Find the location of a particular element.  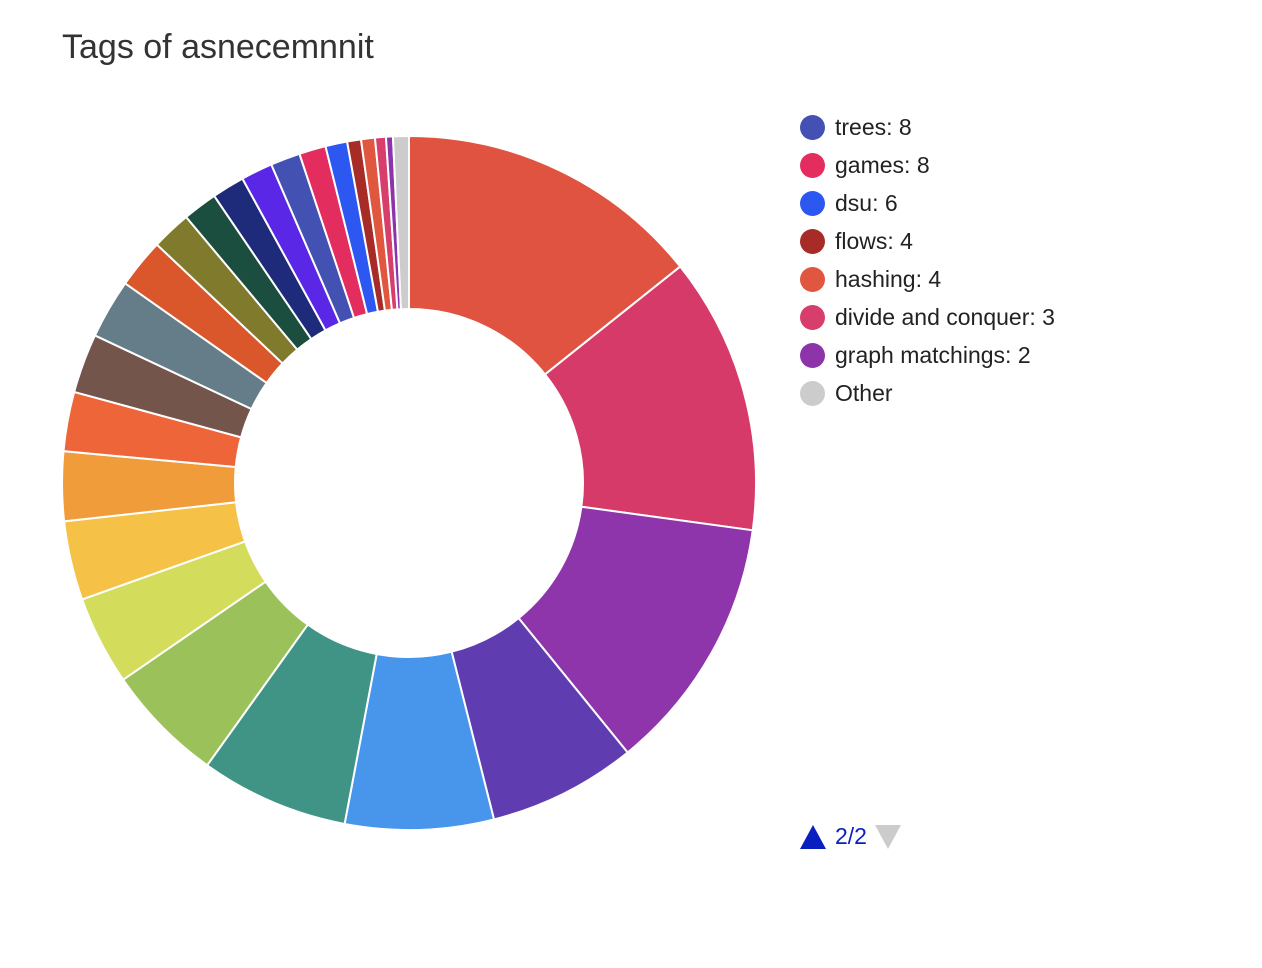

pager-page-indicator: 2/2 is located at coordinates (851, 836).